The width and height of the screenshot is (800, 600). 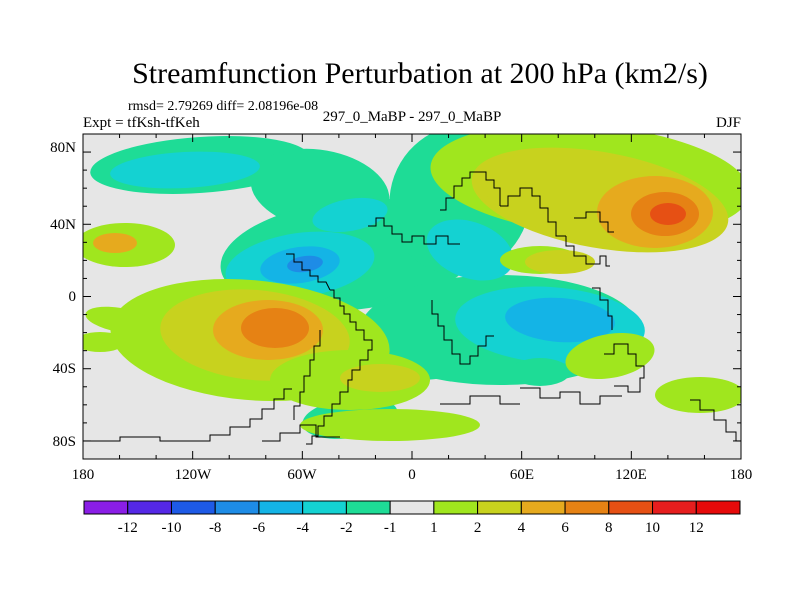 What do you see at coordinates (522, 528) in the screenshot?
I see `colorbar-label: 4` at bounding box center [522, 528].